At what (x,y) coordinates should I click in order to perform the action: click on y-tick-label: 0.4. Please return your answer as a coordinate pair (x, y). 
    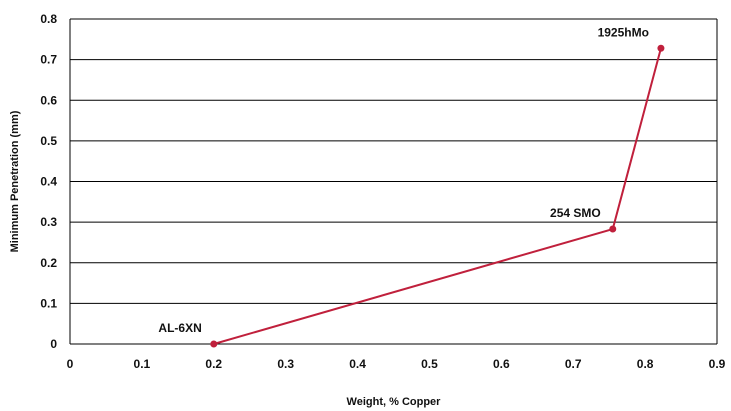
    Looking at the image, I should click on (48, 182).